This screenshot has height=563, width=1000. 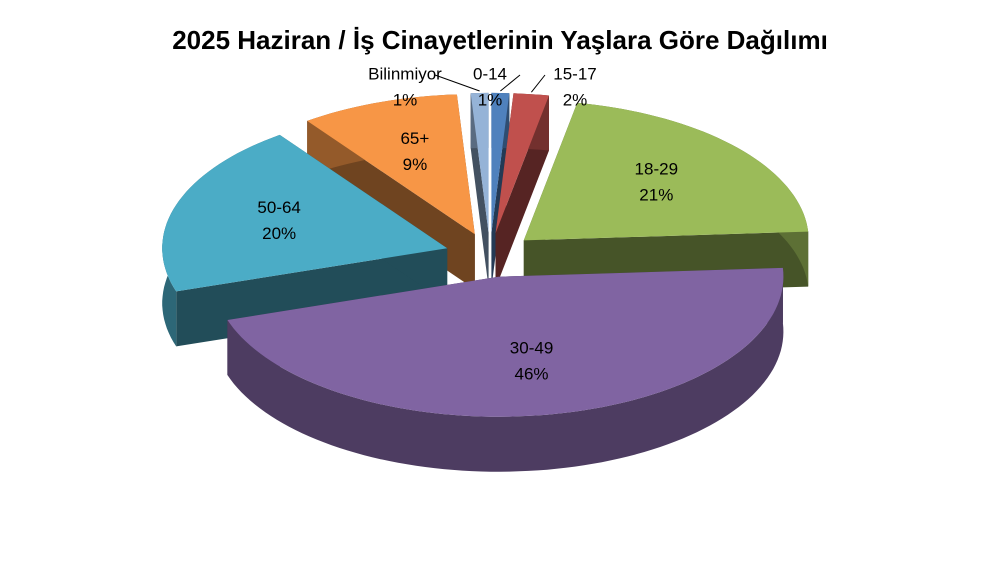 I want to click on category-label: Bilinmiyor, so click(x=405, y=73).